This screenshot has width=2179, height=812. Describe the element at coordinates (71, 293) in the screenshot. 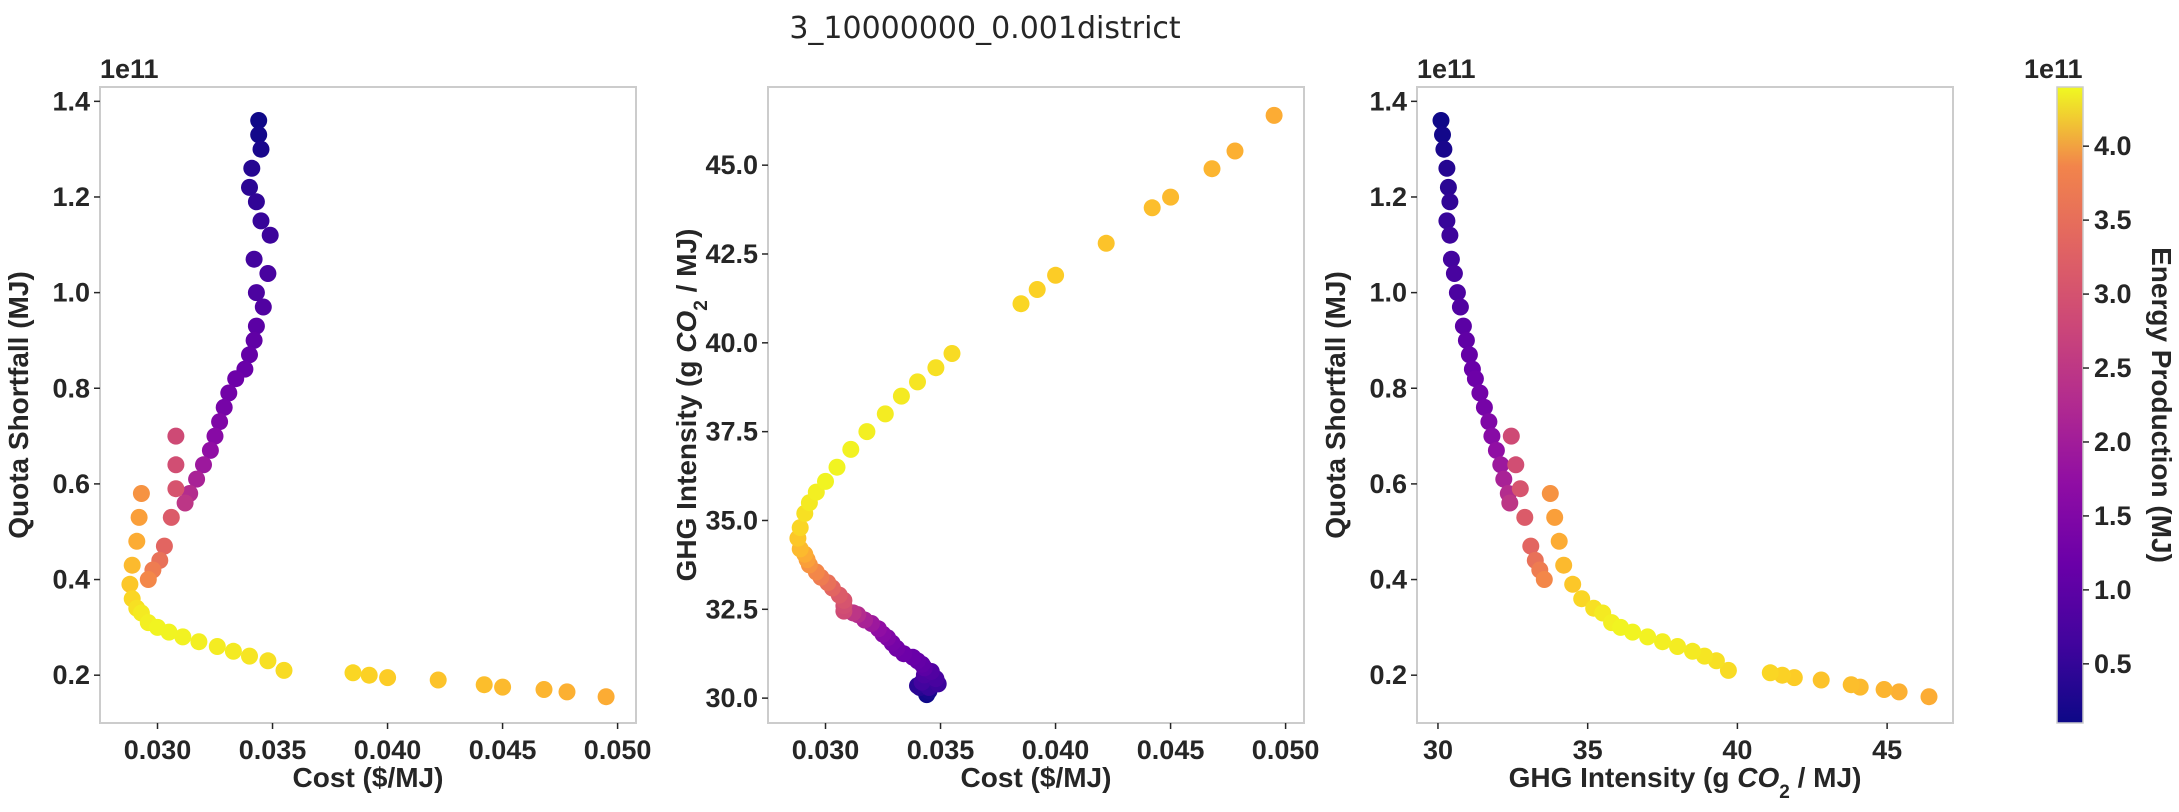

I see `y-tick-label: 1.0` at that location.